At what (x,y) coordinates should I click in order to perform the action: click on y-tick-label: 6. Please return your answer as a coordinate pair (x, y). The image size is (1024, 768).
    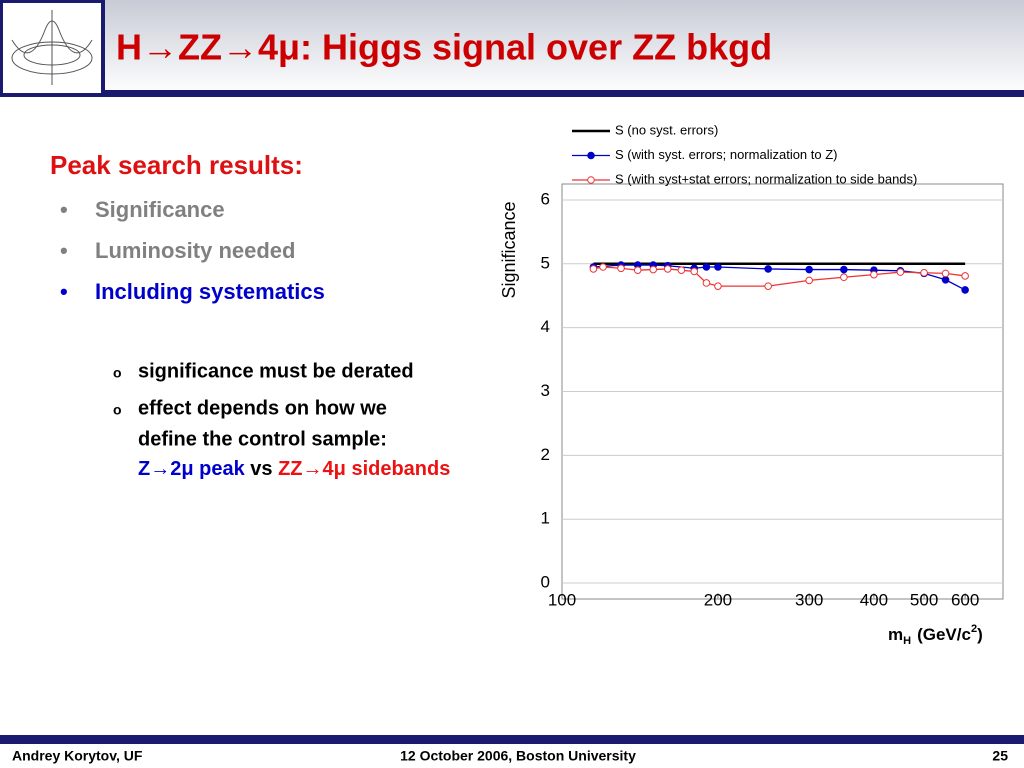
    Looking at the image, I should click on (545, 198).